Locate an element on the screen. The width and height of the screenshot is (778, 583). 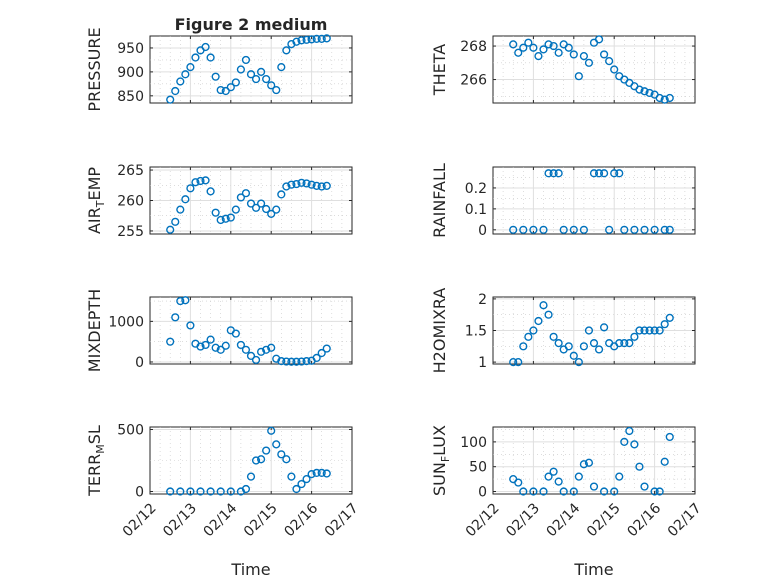
y-tick-label: 1 is located at coordinates (482, 363).